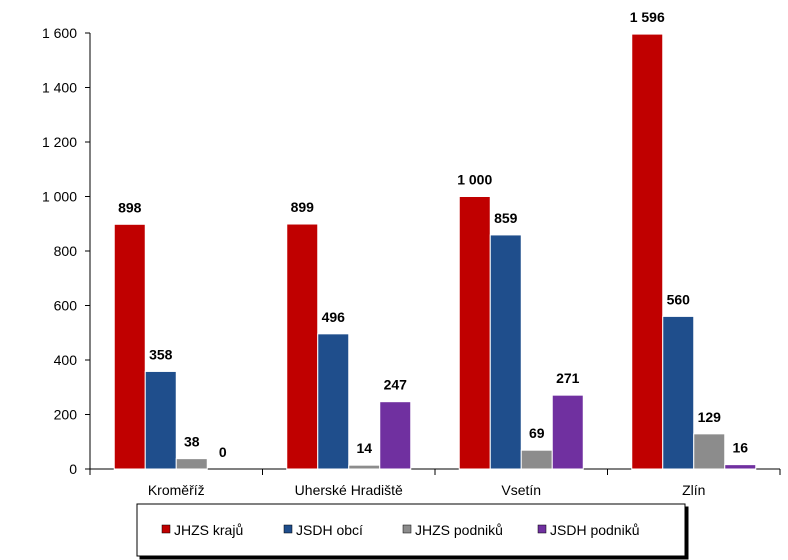 This screenshot has width=788, height=560. What do you see at coordinates (459, 530) in the screenshot?
I see `legend-label: JHZS podniků` at bounding box center [459, 530].